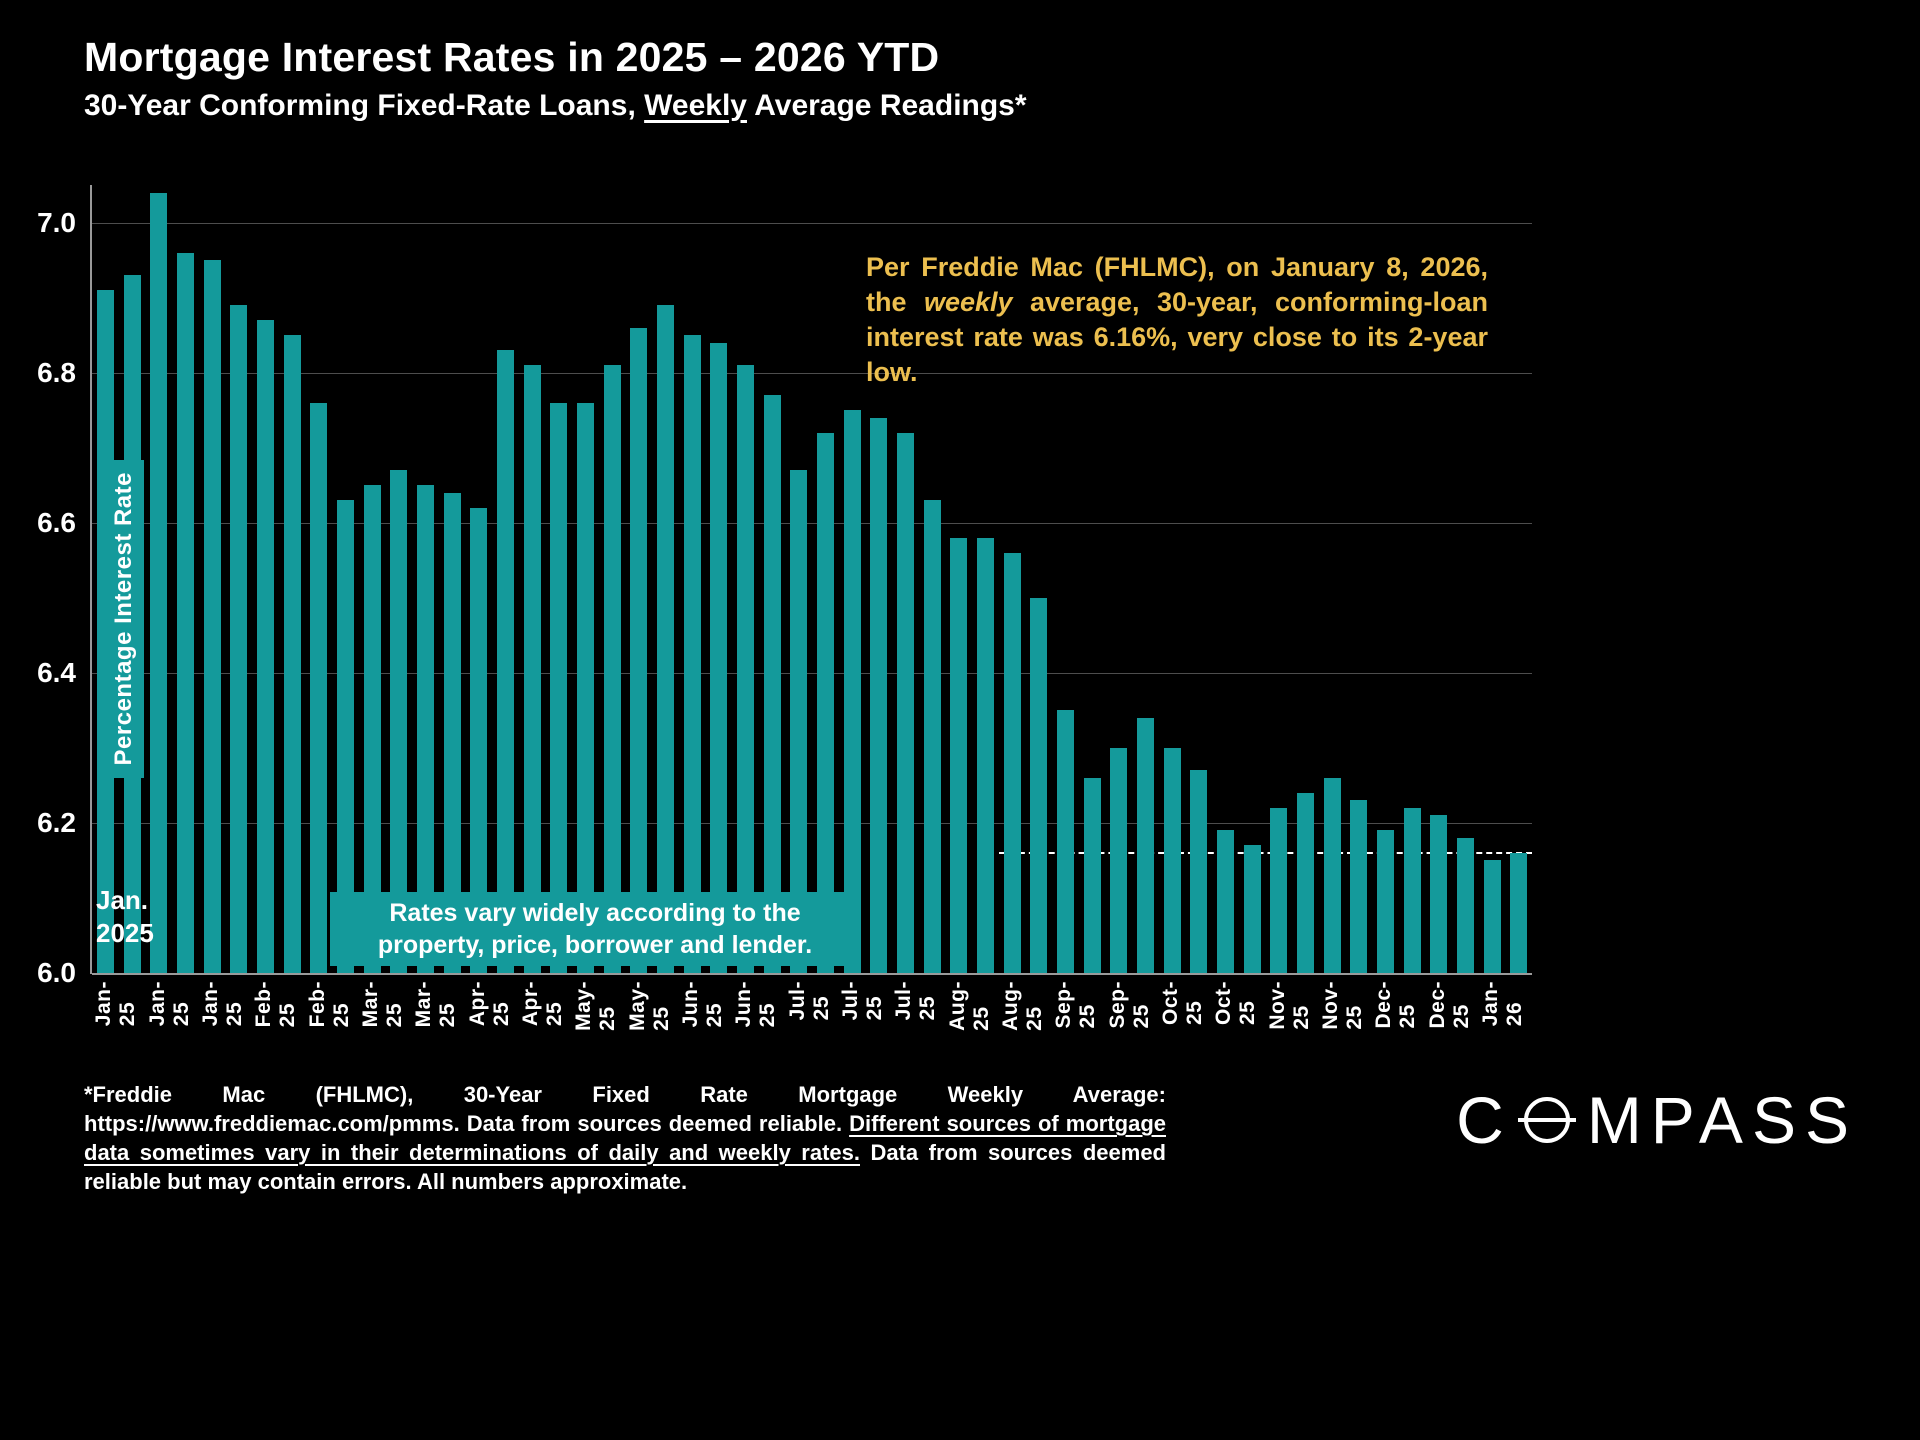 This screenshot has height=1440, width=1920. Describe the element at coordinates (1722, 1120) in the screenshot. I see `logo-letters-rest: MPASS` at that location.